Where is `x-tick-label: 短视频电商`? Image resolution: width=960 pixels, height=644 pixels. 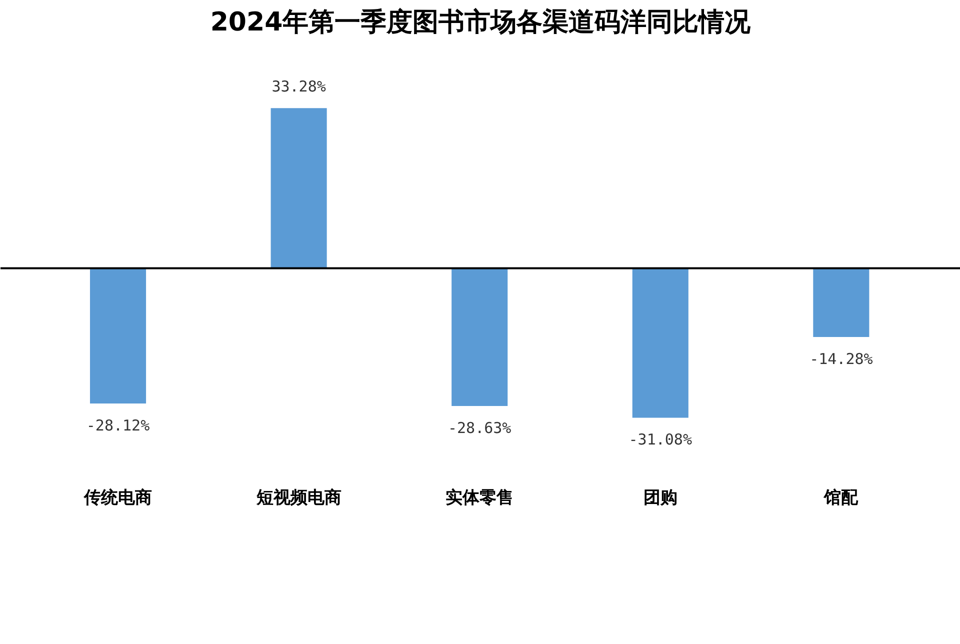 x-tick-label: 短视频电商 is located at coordinates (298, 498).